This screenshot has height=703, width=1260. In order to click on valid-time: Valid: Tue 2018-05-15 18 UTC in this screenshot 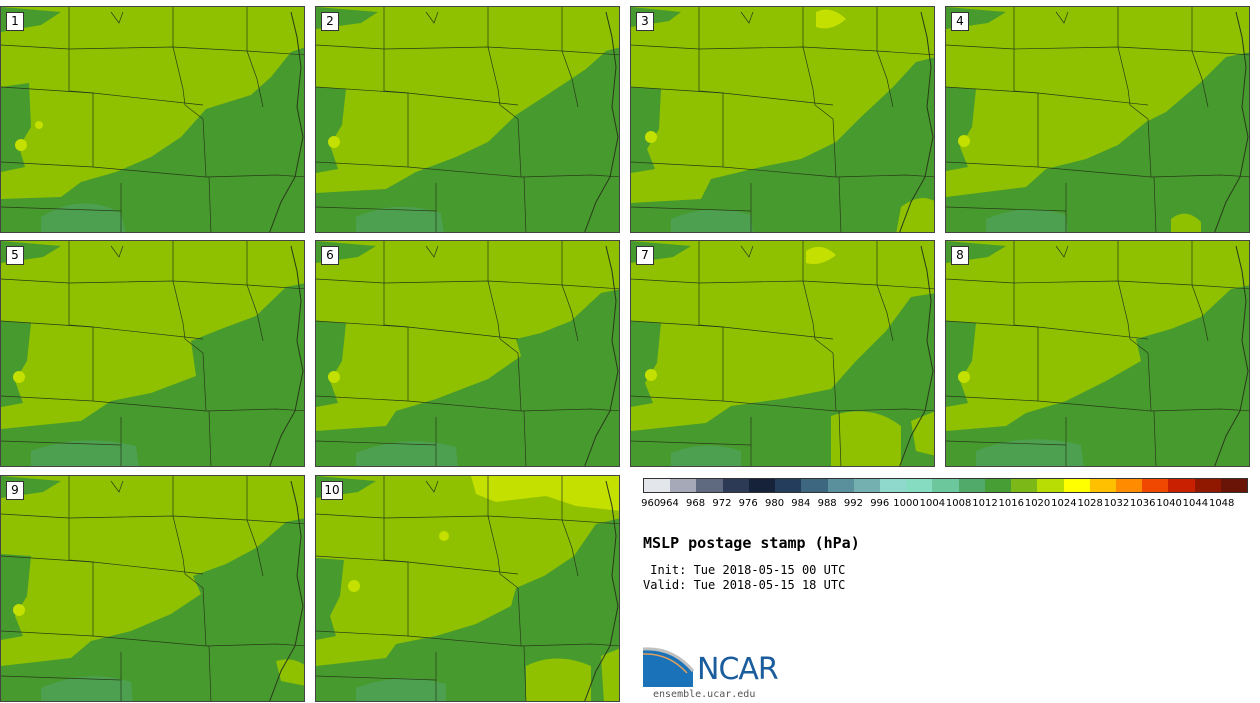, I will do `click(744, 585)`.